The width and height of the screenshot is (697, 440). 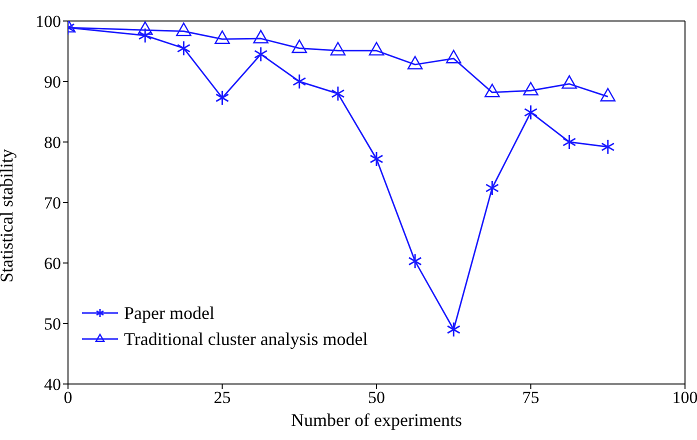 What do you see at coordinates (48, 22) in the screenshot?
I see `y-tick-label: 100` at bounding box center [48, 22].